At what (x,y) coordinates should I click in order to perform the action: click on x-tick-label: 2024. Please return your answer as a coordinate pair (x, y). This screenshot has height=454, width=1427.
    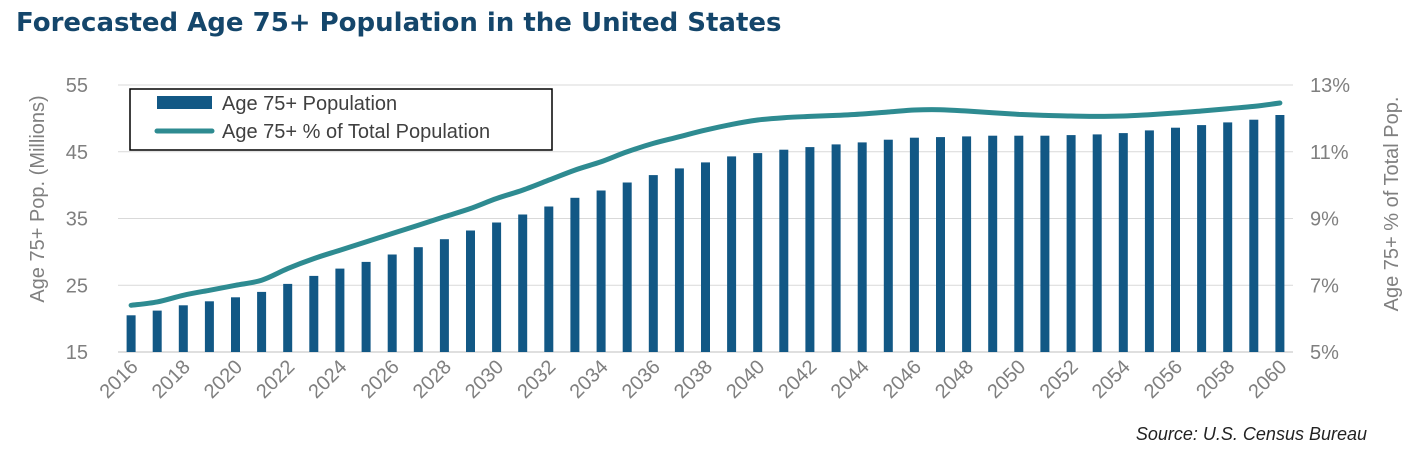
    Looking at the image, I should click on (327, 379).